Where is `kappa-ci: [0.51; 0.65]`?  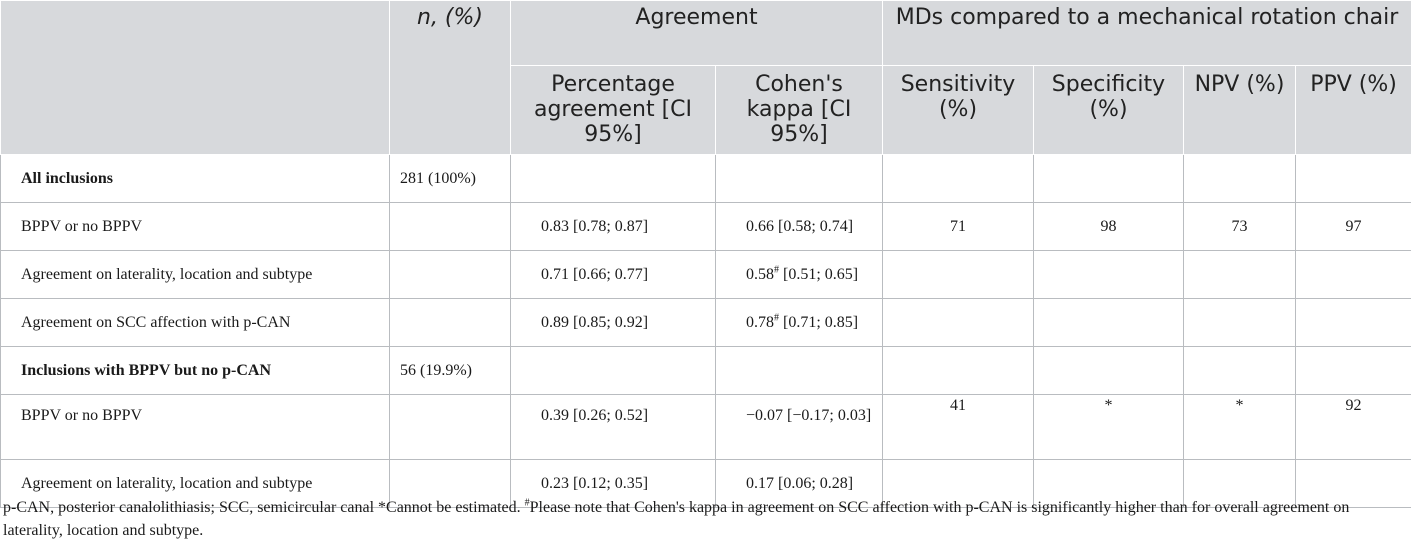
kappa-ci: [0.51; 0.65] is located at coordinates (819, 274).